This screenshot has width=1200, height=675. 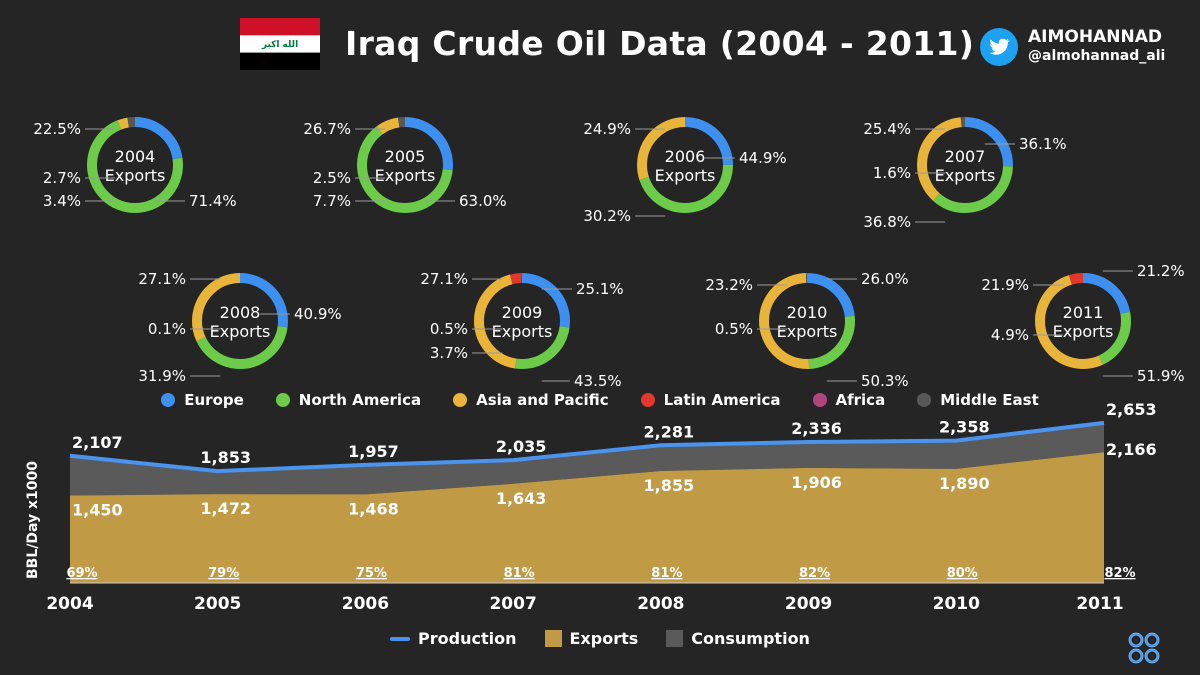 What do you see at coordinates (282, 400) in the screenshot?
I see `north-america-dot-icon` at bounding box center [282, 400].